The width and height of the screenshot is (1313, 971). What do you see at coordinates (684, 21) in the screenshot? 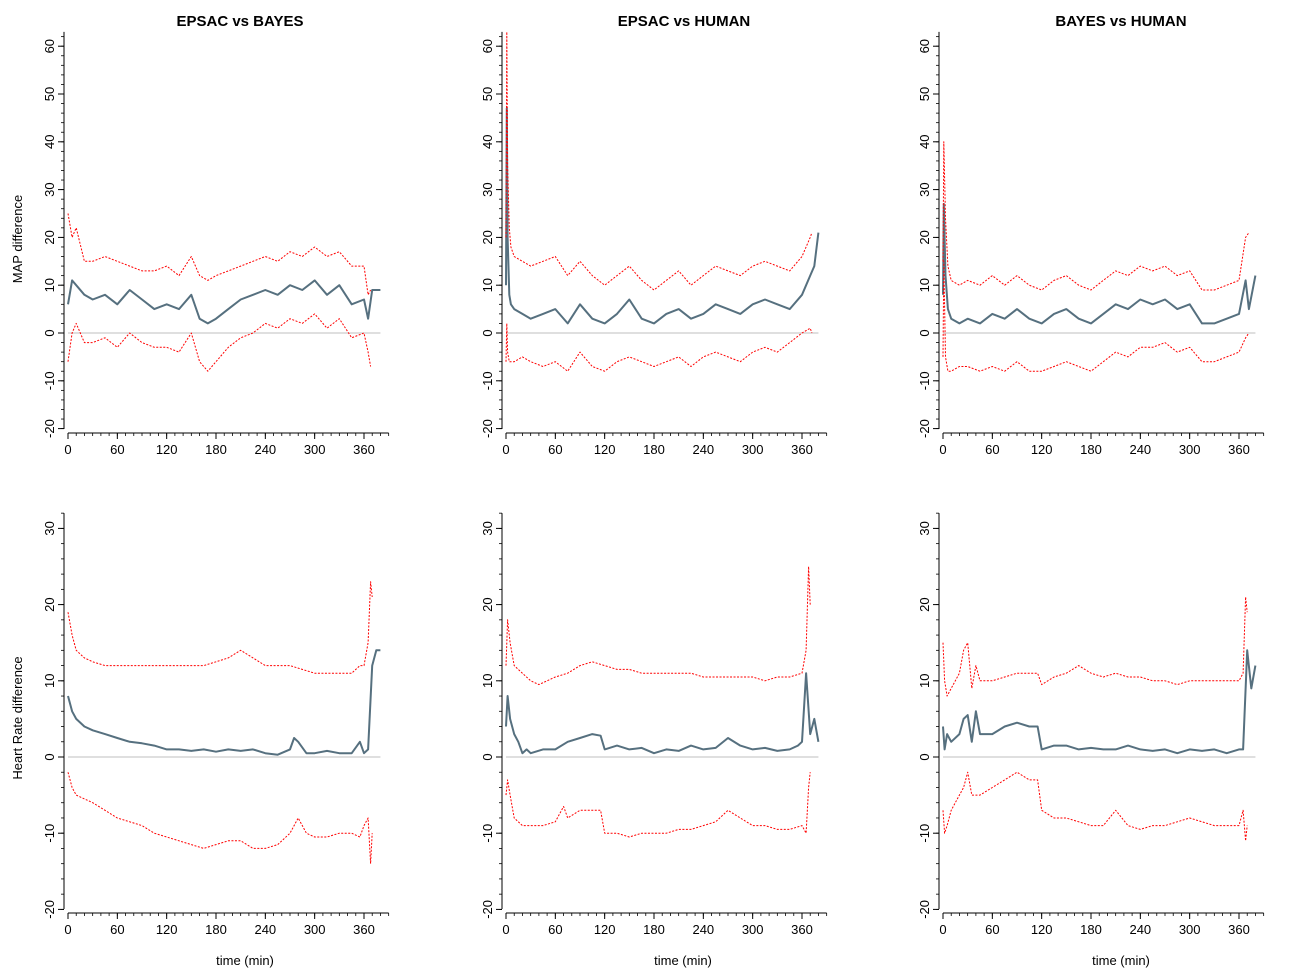
I see `col-title-2: EPSAC vs HUMAN` at bounding box center [684, 21].